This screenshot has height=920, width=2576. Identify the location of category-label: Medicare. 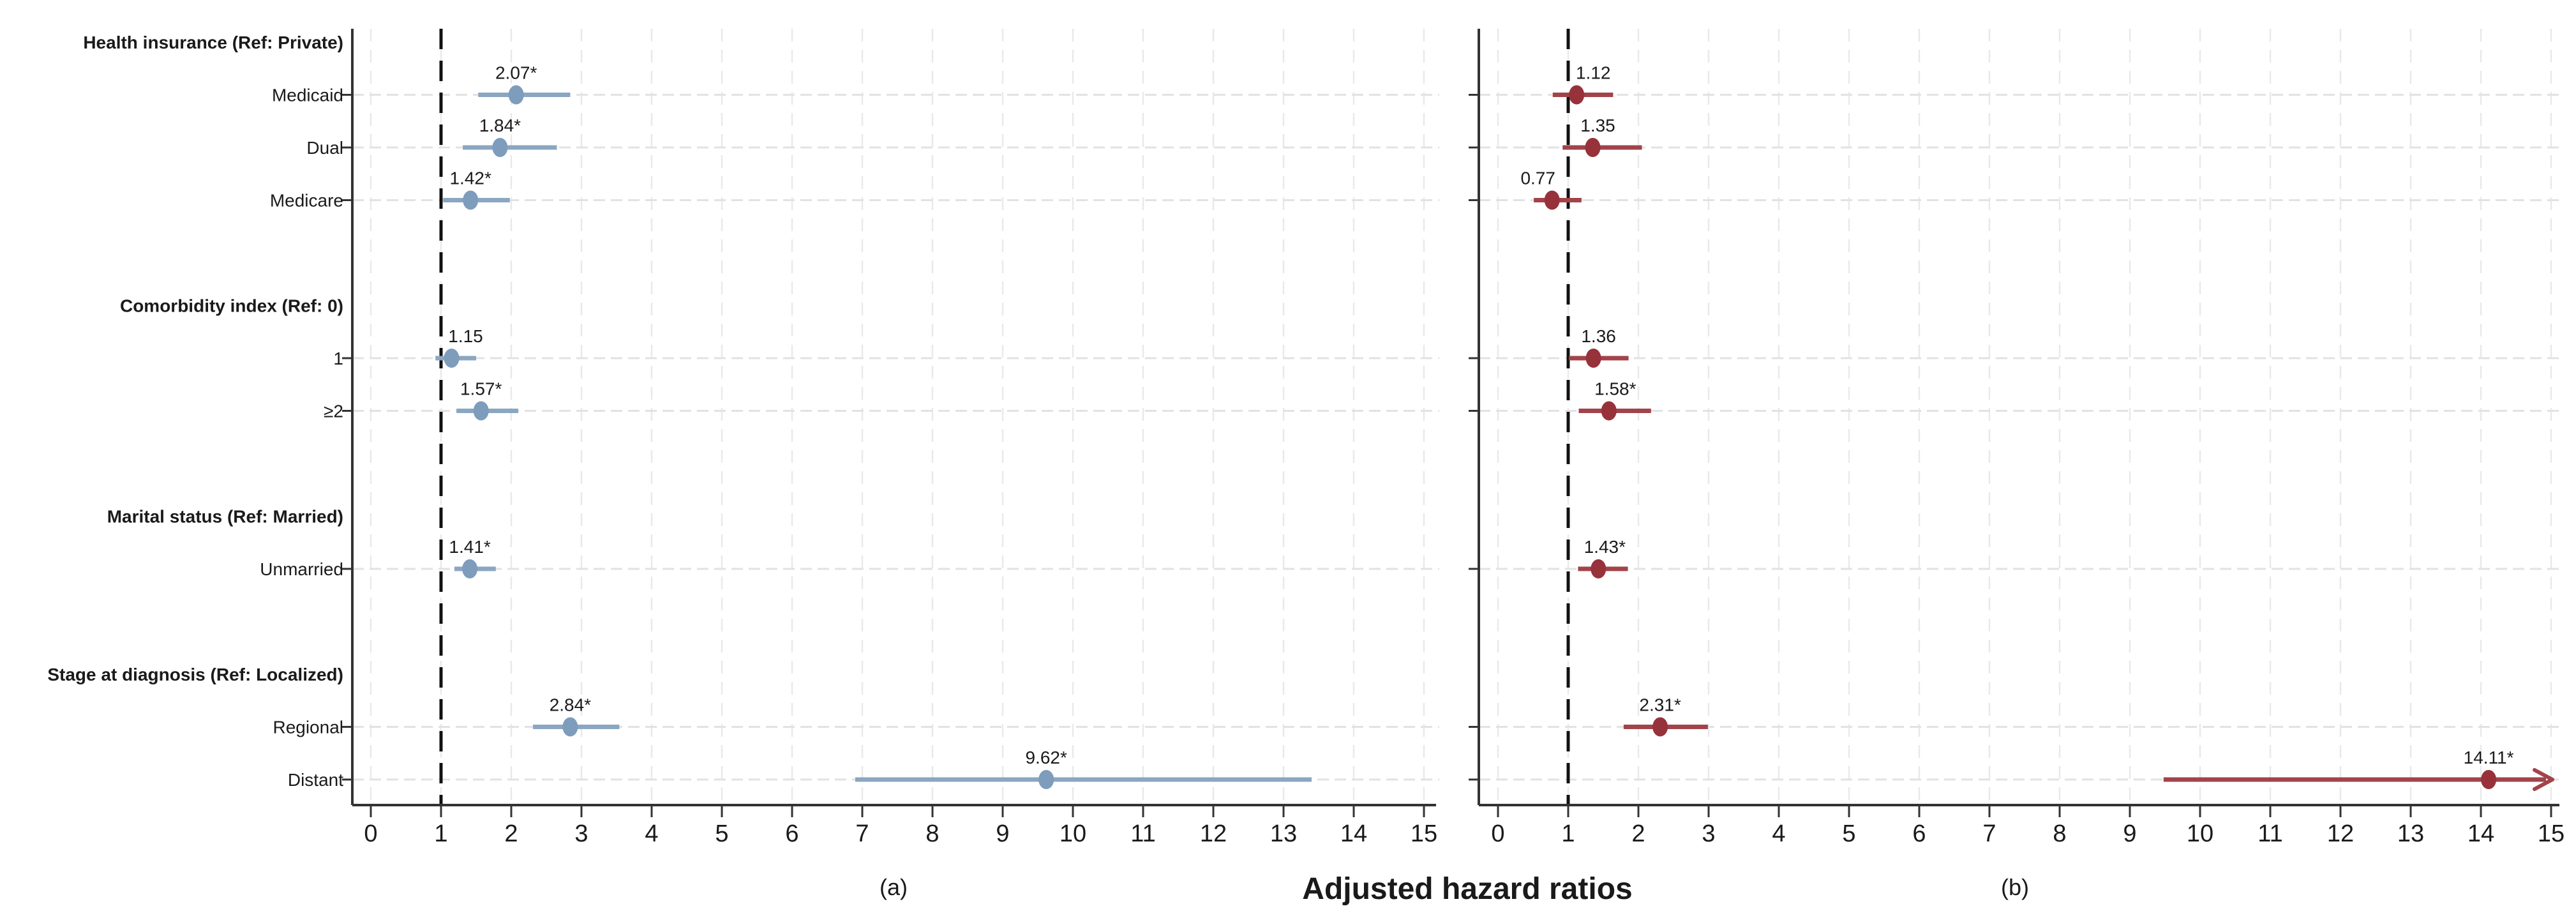
(306, 201).